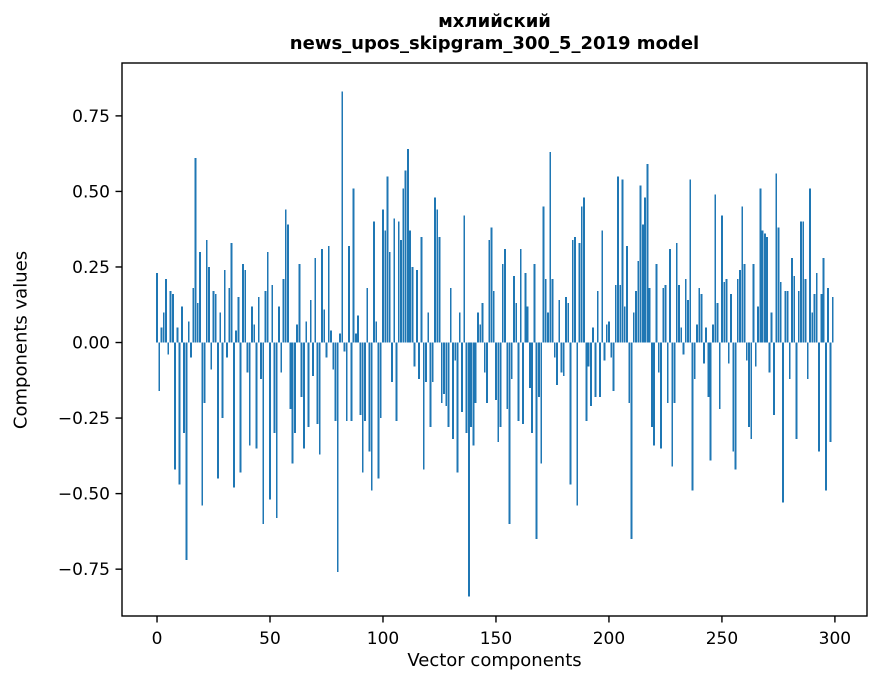 The image size is (880, 696). I want to click on x-tick-label: 150, so click(496, 639).